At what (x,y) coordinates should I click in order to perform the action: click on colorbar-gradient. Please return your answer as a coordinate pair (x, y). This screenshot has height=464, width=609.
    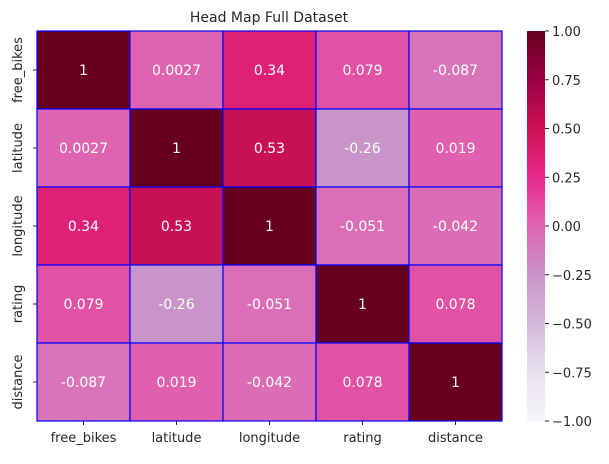
    Looking at the image, I should click on (536, 226).